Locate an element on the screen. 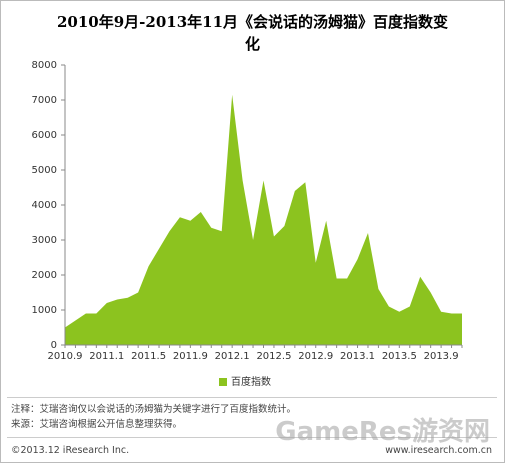 The image size is (505, 463). x-tick-label: 2012.9 is located at coordinates (315, 356).